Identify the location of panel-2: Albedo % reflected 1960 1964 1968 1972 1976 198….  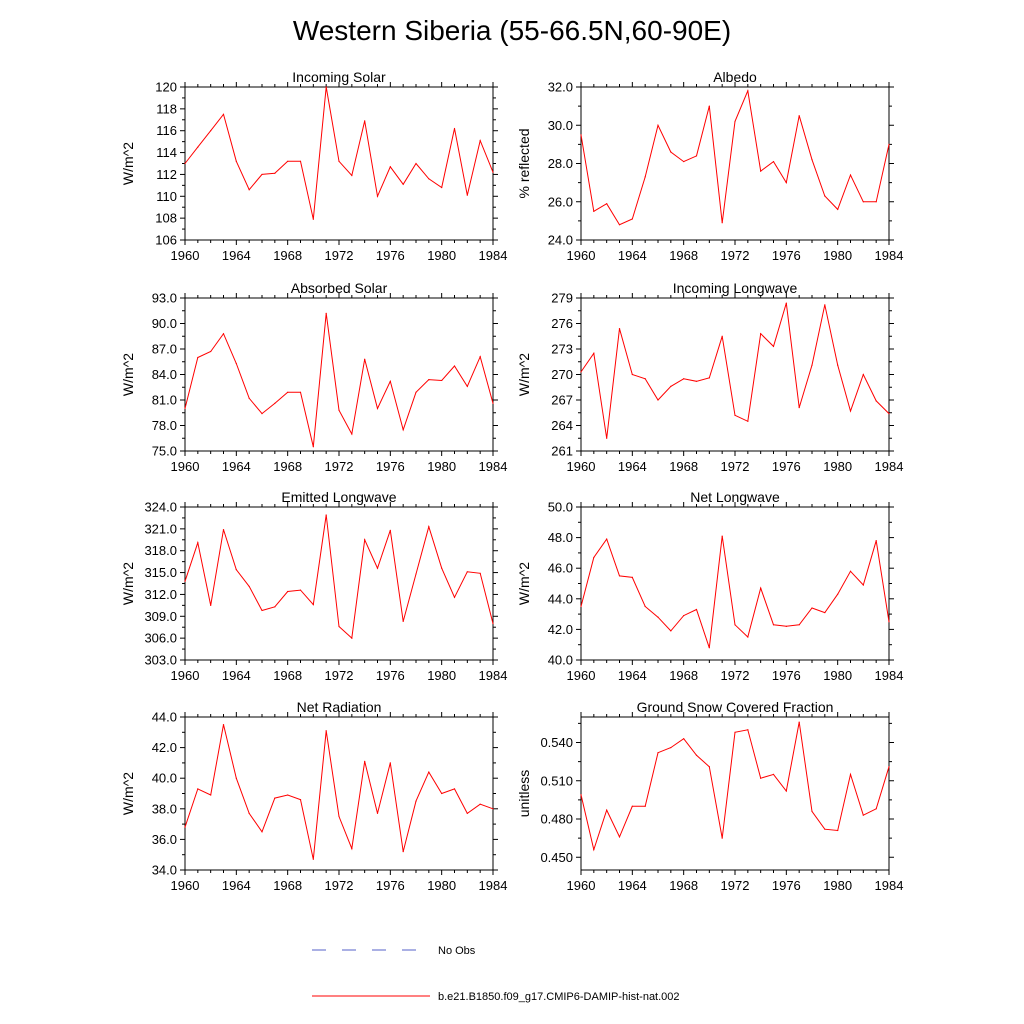
(709, 166).